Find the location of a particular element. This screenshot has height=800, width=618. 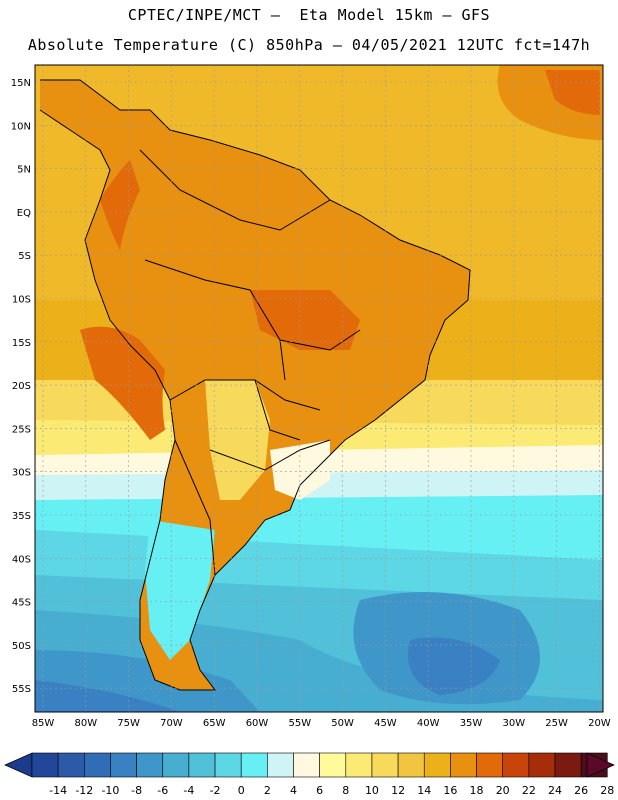

lat-tick-label: 20S is located at coordinates (21, 386).